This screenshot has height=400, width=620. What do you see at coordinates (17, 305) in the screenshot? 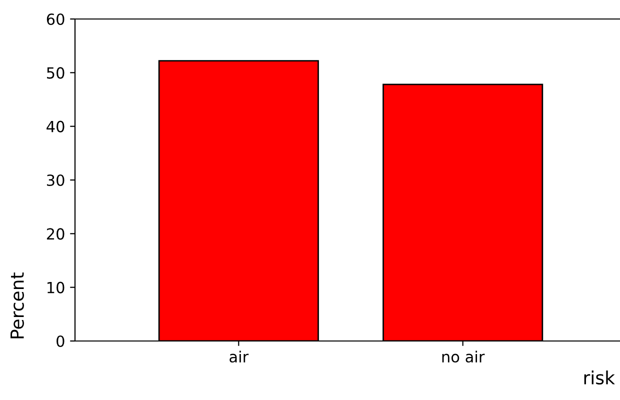
I see `y-axis-title: Percent` at bounding box center [17, 305].